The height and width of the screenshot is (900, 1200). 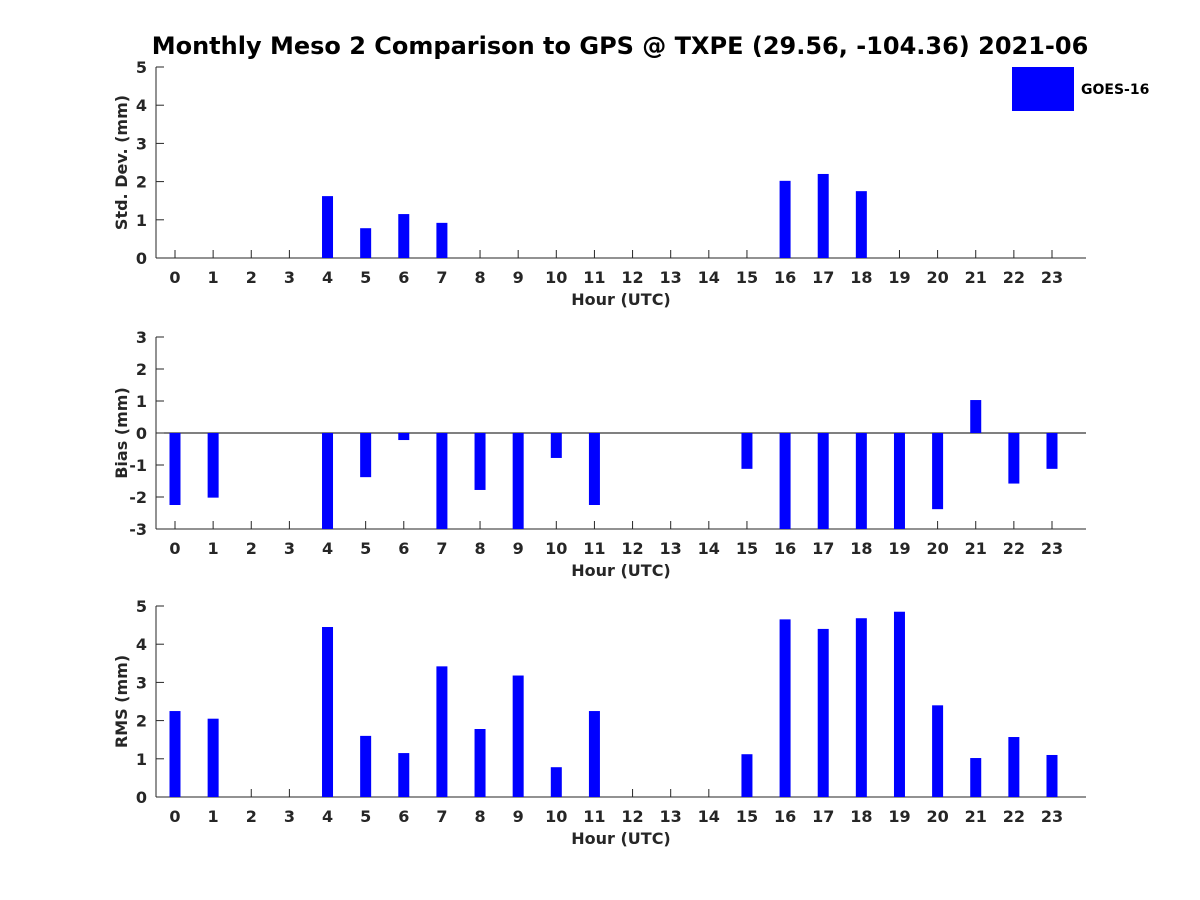 I want to click on legend-swatch, so click(x=1043, y=89).